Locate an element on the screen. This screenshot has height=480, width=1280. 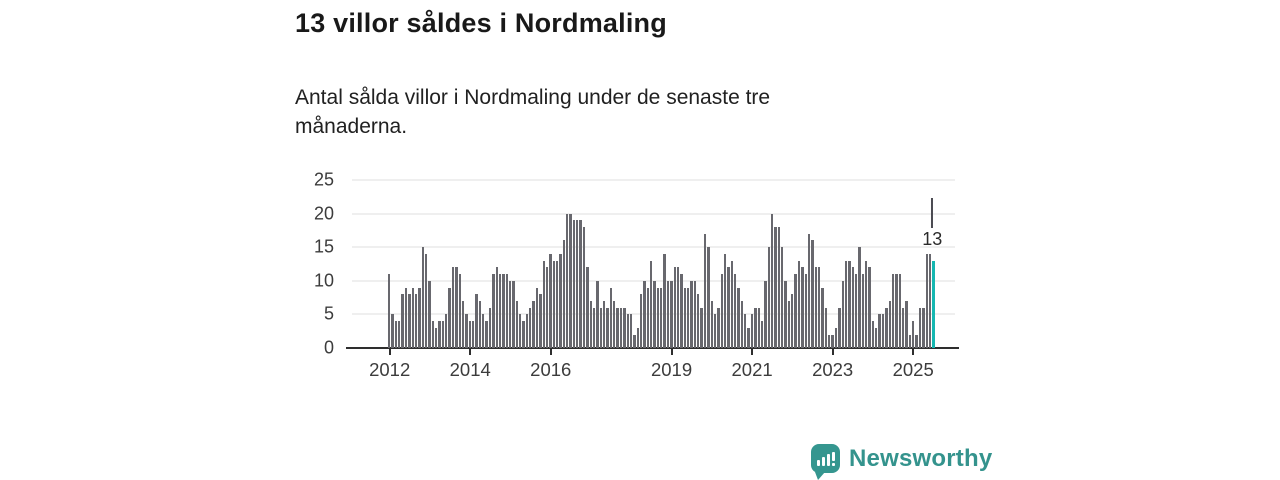
y-tick-label: 25 is located at coordinates (323, 179).